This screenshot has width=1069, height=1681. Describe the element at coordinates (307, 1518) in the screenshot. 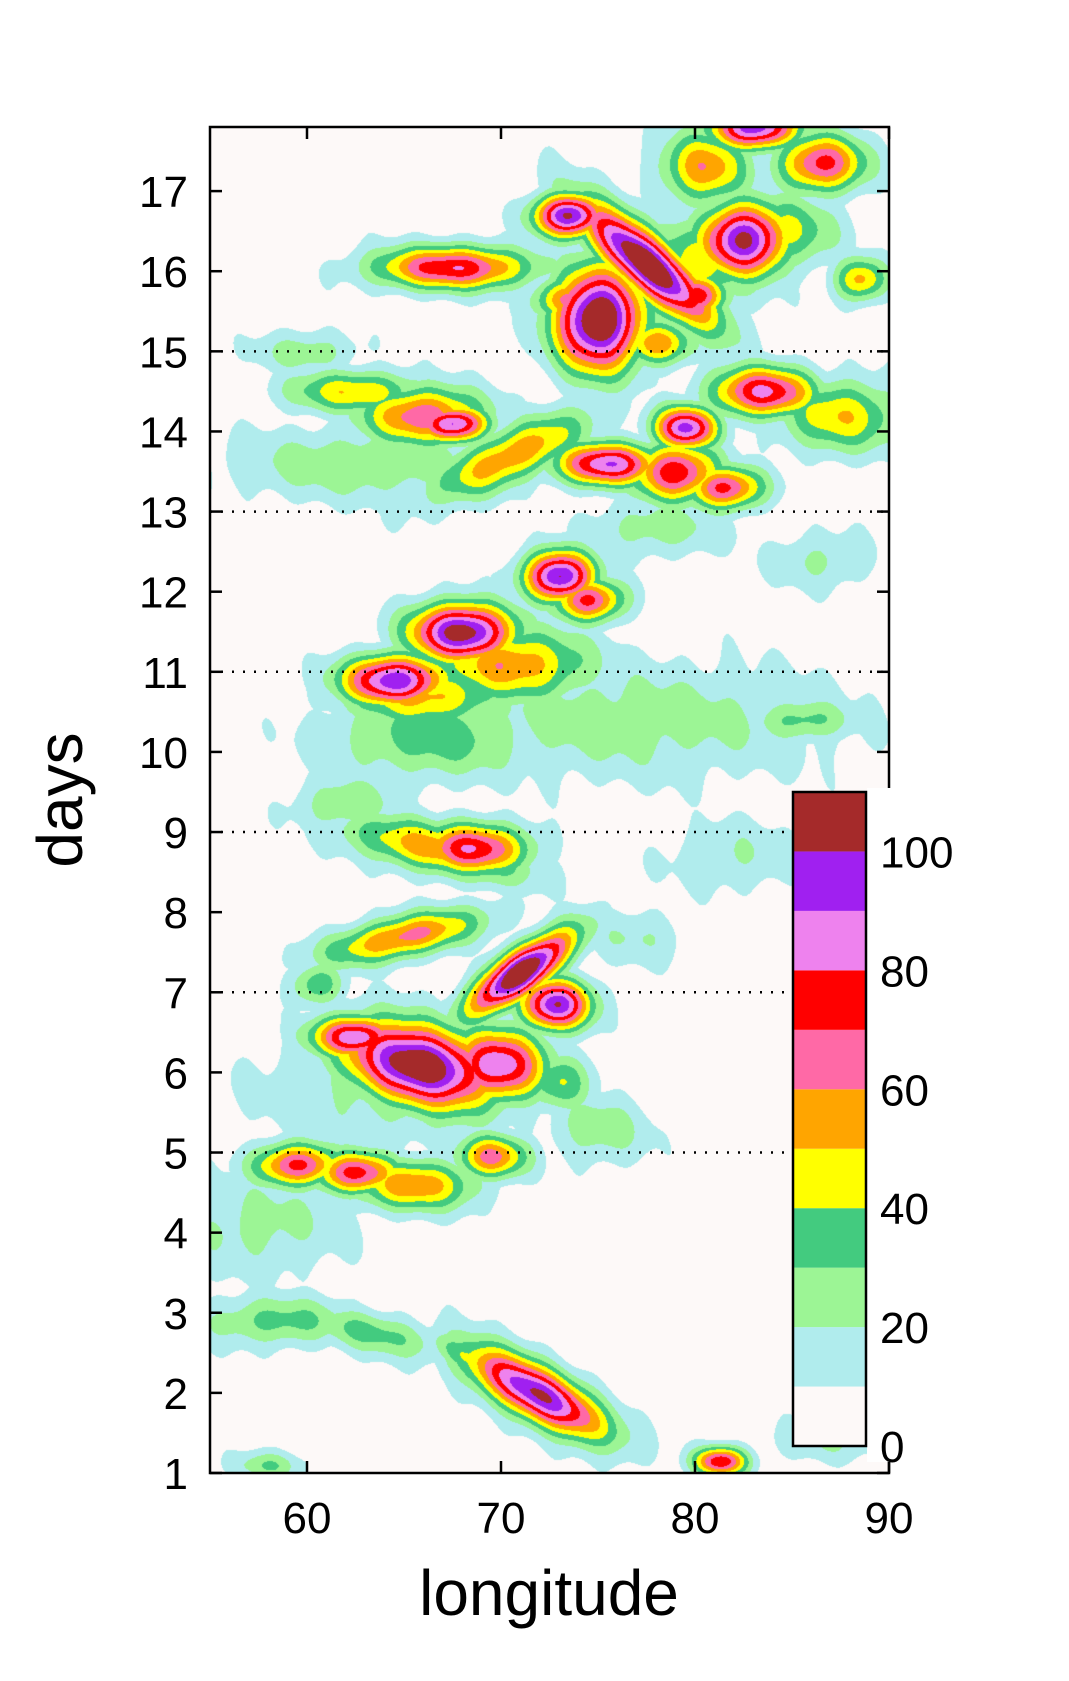

I see `x-tick-label: 60` at that location.